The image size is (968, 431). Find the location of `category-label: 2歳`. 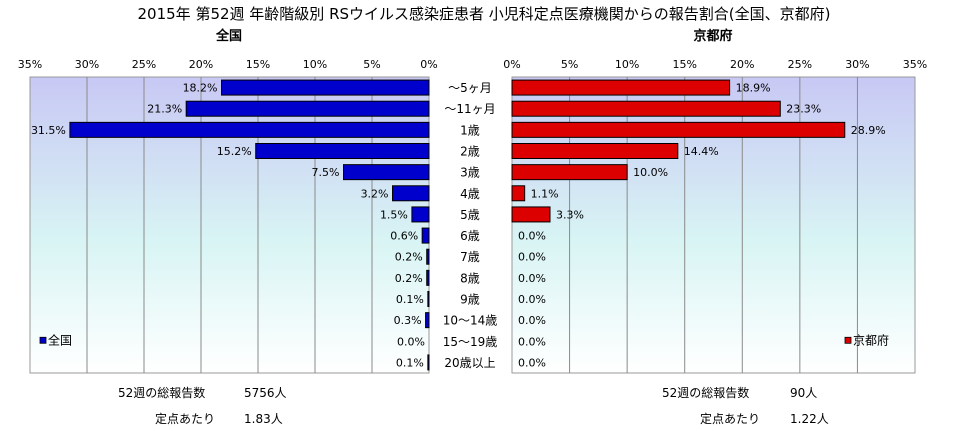

category-label: 2歳 is located at coordinates (470, 152).